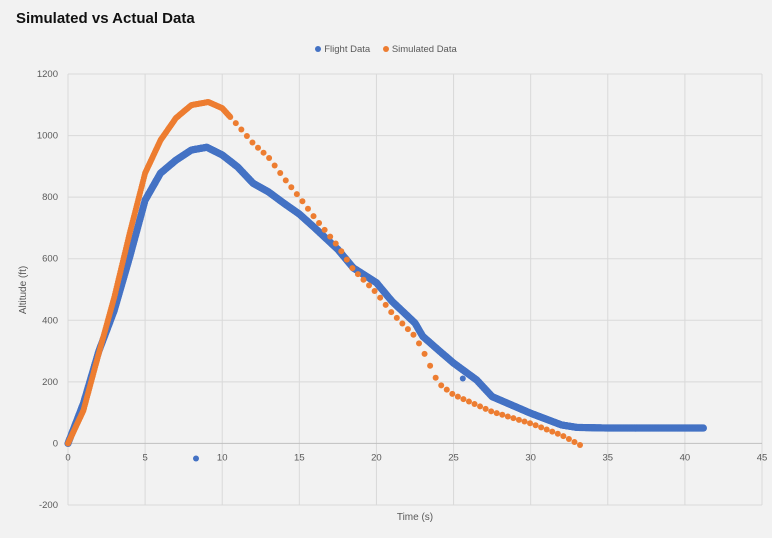 Image resolution: width=772 pixels, height=538 pixels. What do you see at coordinates (50, 382) in the screenshot?
I see `y-tick-label: 200` at bounding box center [50, 382].